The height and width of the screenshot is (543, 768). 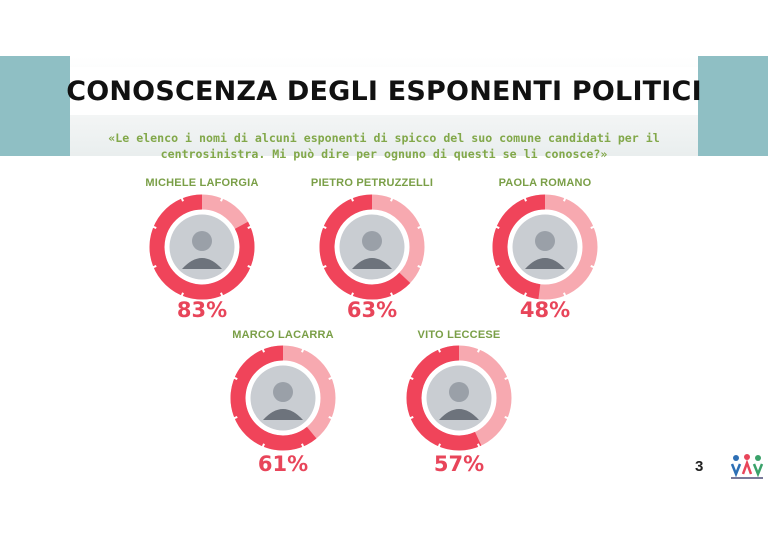 I want to click on slide-title: CONOSCENZA DEGLI ESPONENTI POLITICI, so click(x=384, y=91).